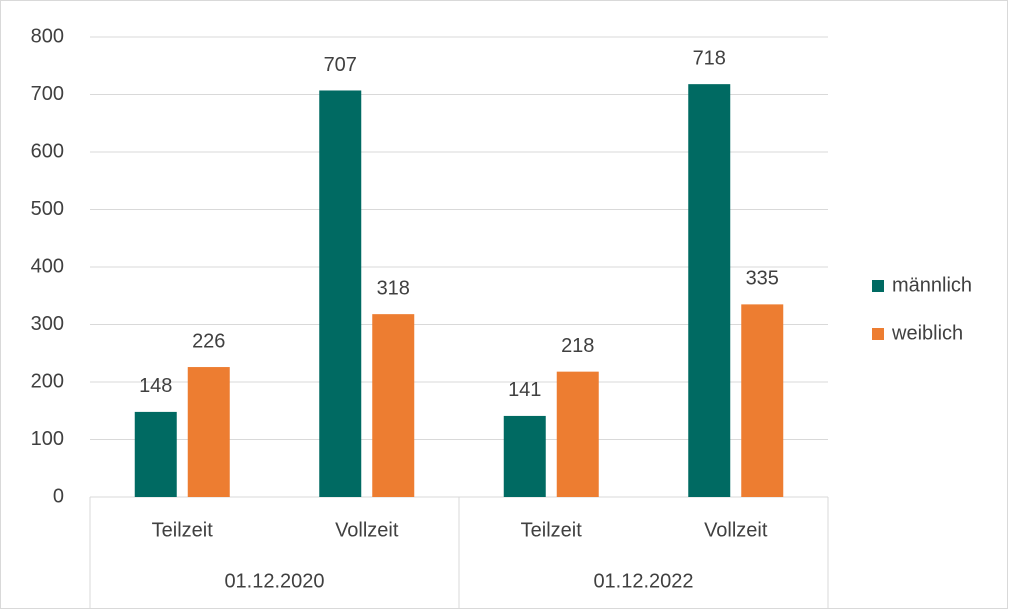  I want to click on data-label: 148, so click(155, 386).